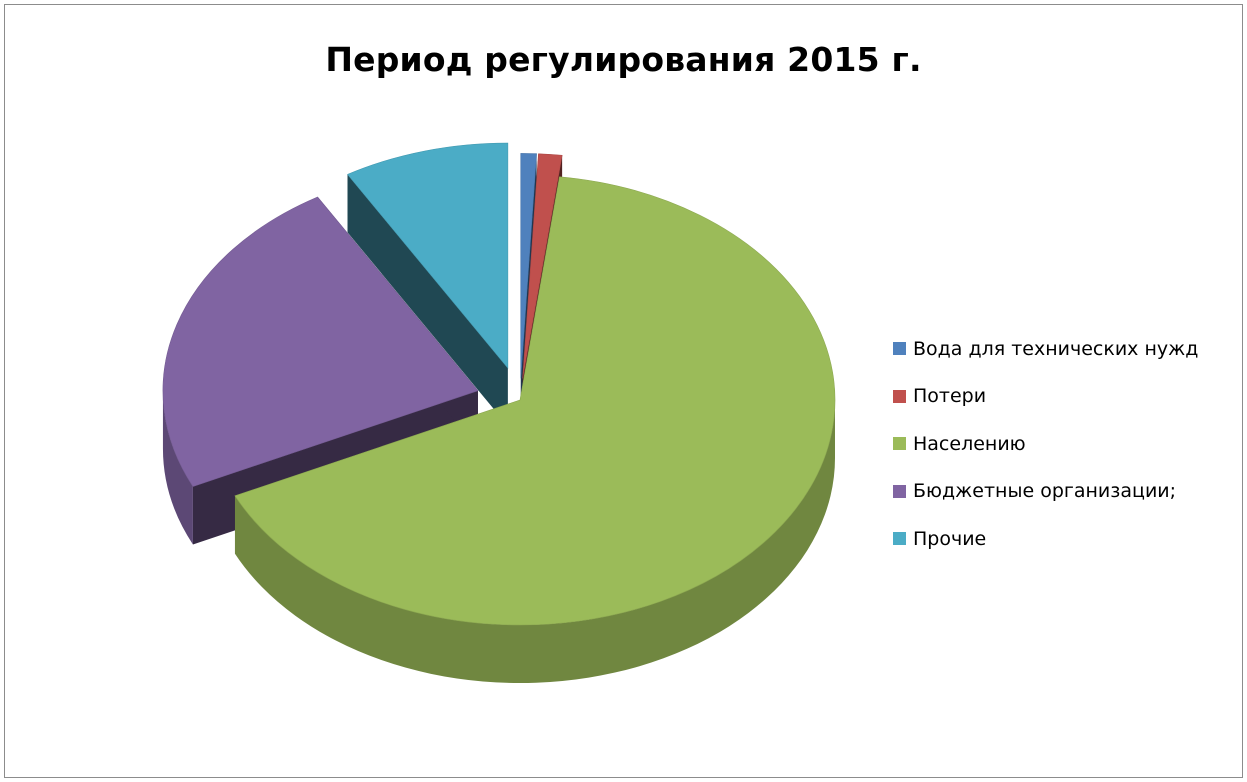 The width and height of the screenshot is (1247, 782). What do you see at coordinates (969, 444) in the screenshot?
I see `legend-label: Населению` at bounding box center [969, 444].